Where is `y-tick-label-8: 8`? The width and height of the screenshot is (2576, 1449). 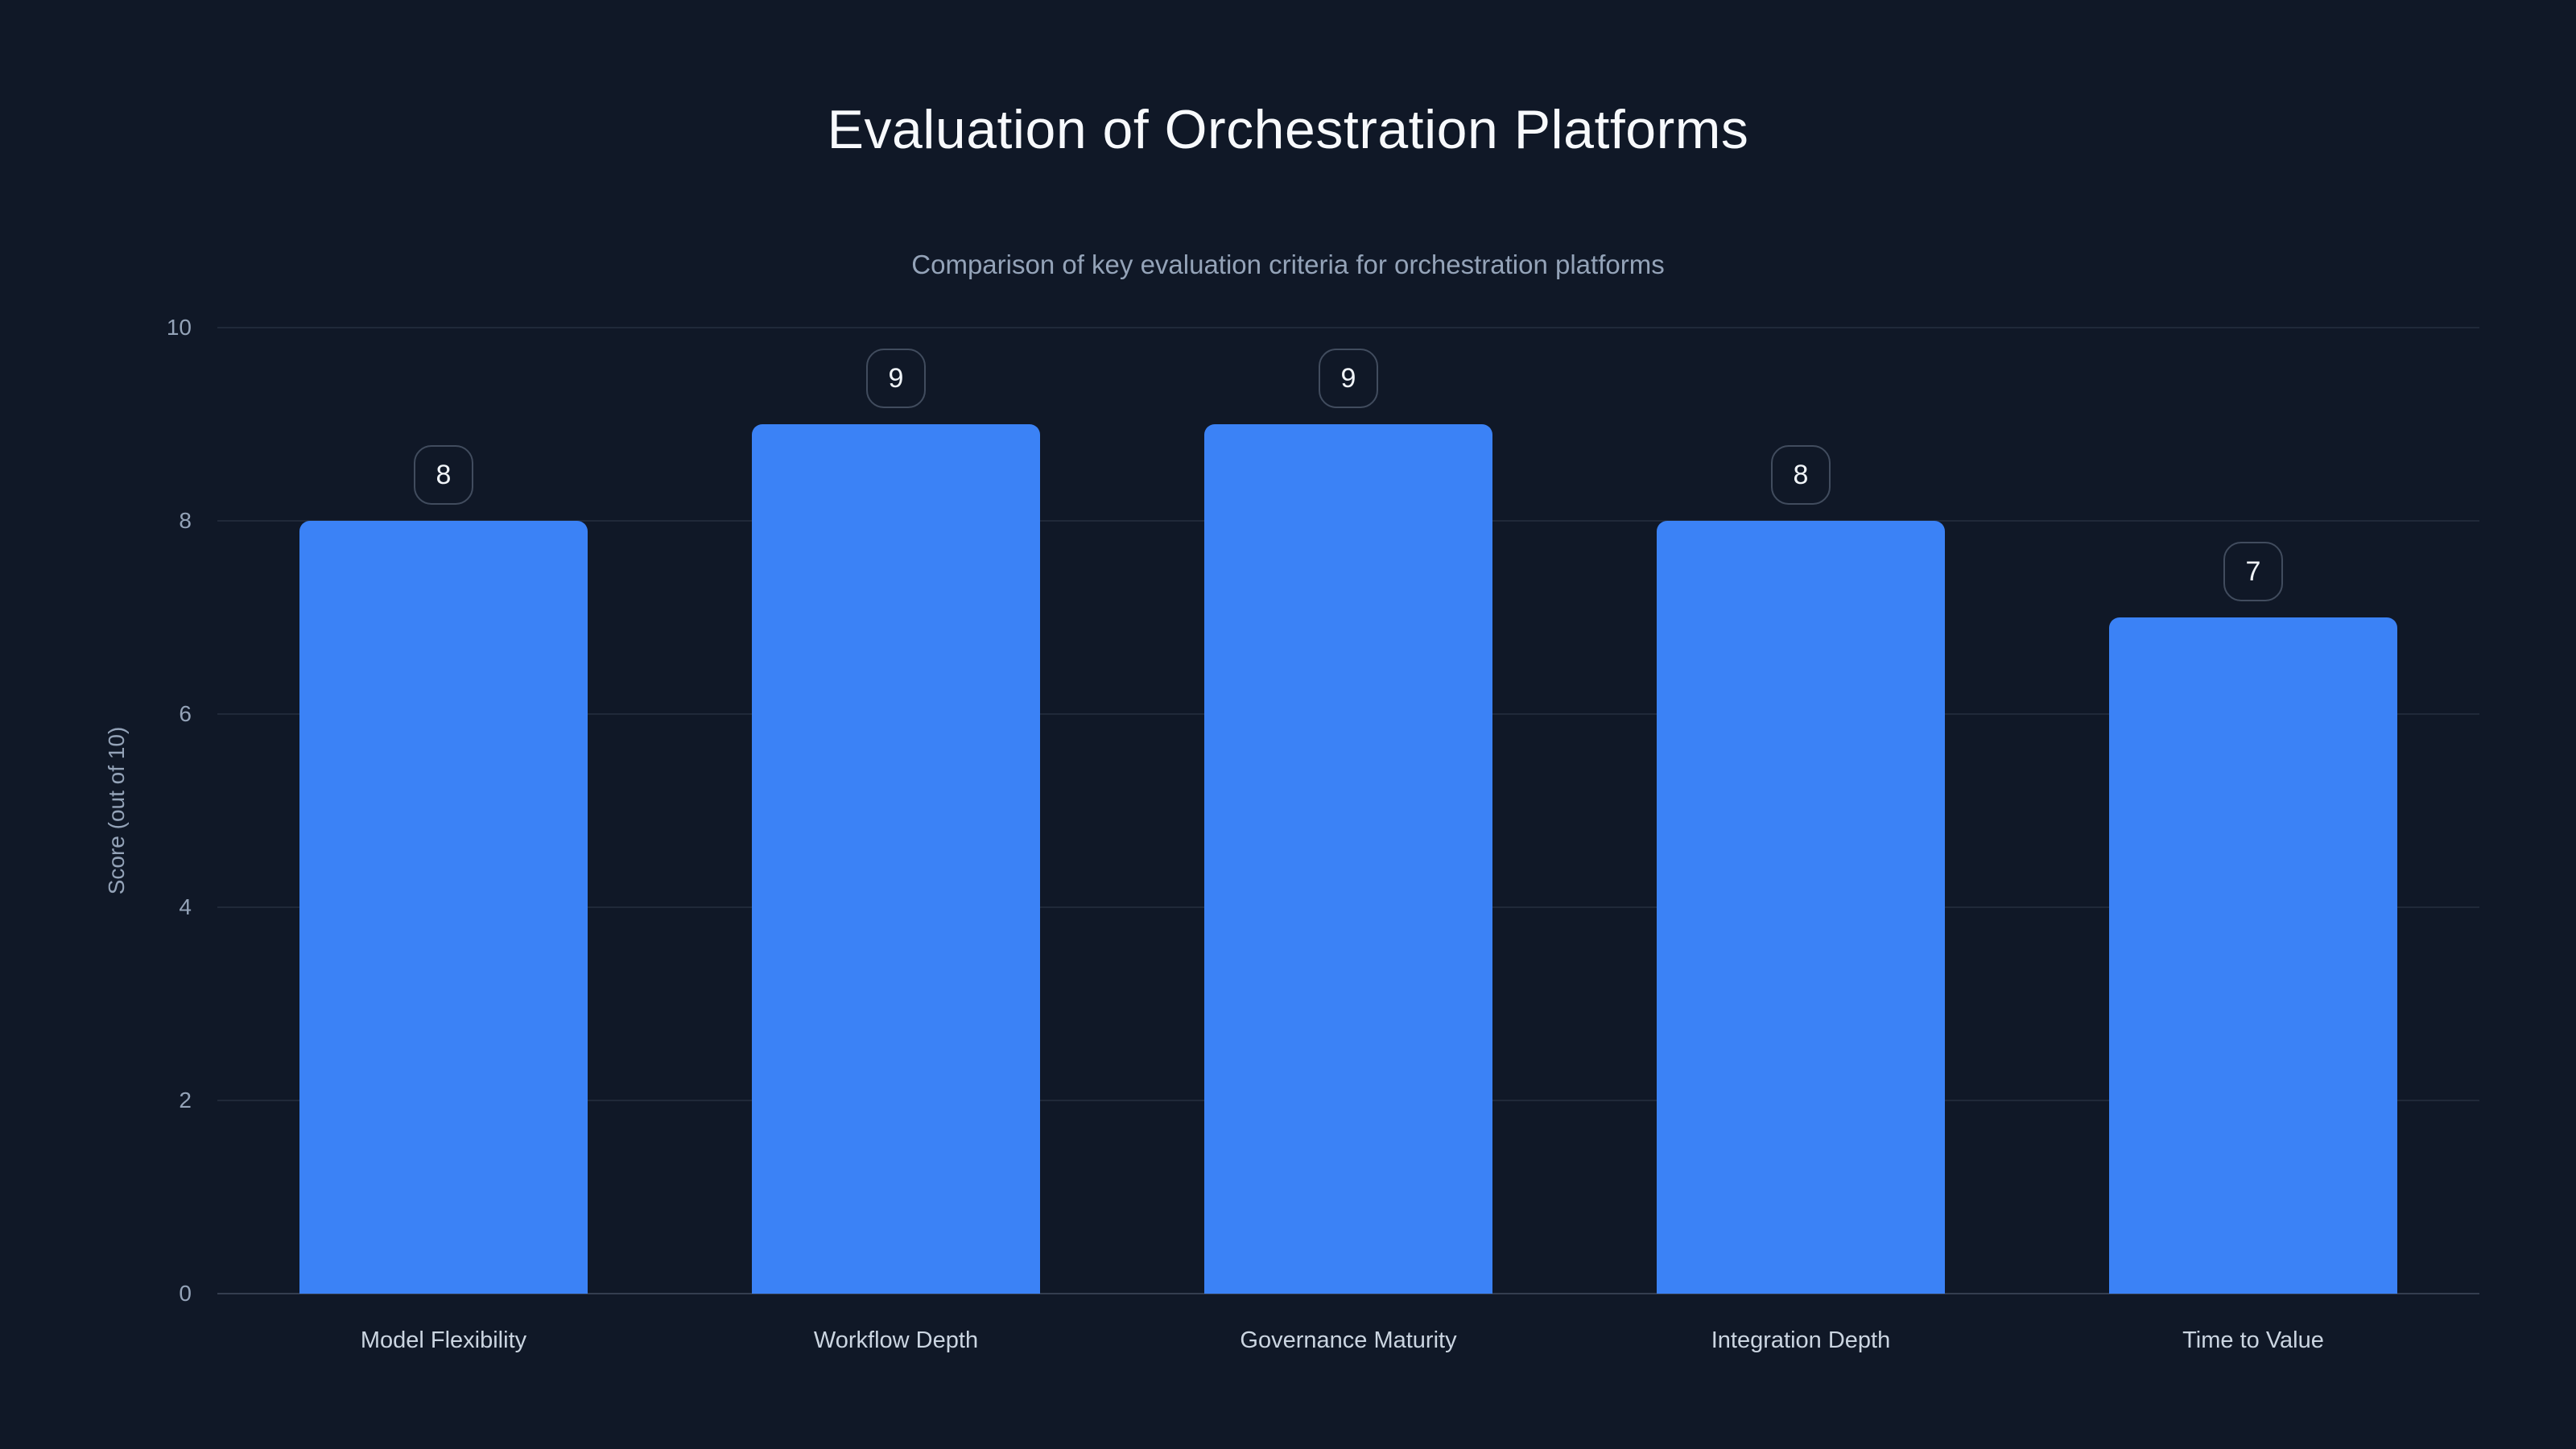 y-tick-label-8: 8 is located at coordinates (185, 520).